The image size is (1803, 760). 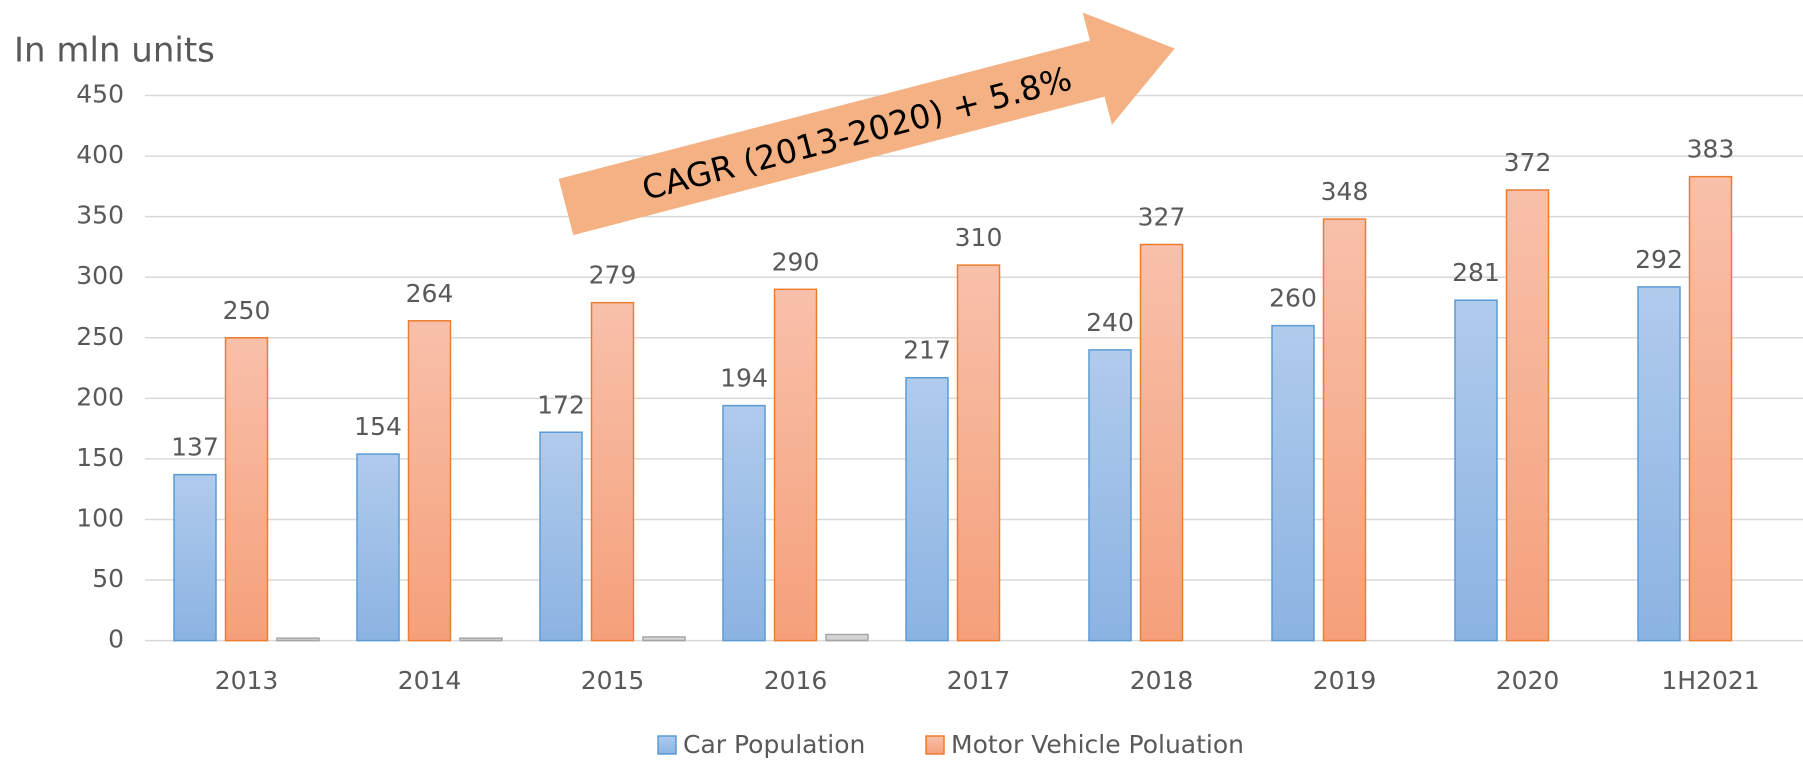 What do you see at coordinates (1659, 259) in the screenshot?
I see `data-label: 292` at bounding box center [1659, 259].